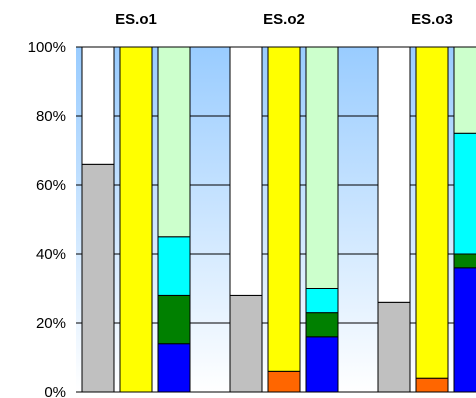  Describe the element at coordinates (136, 19) in the screenshot. I see `group-title: ES.o1` at that location.